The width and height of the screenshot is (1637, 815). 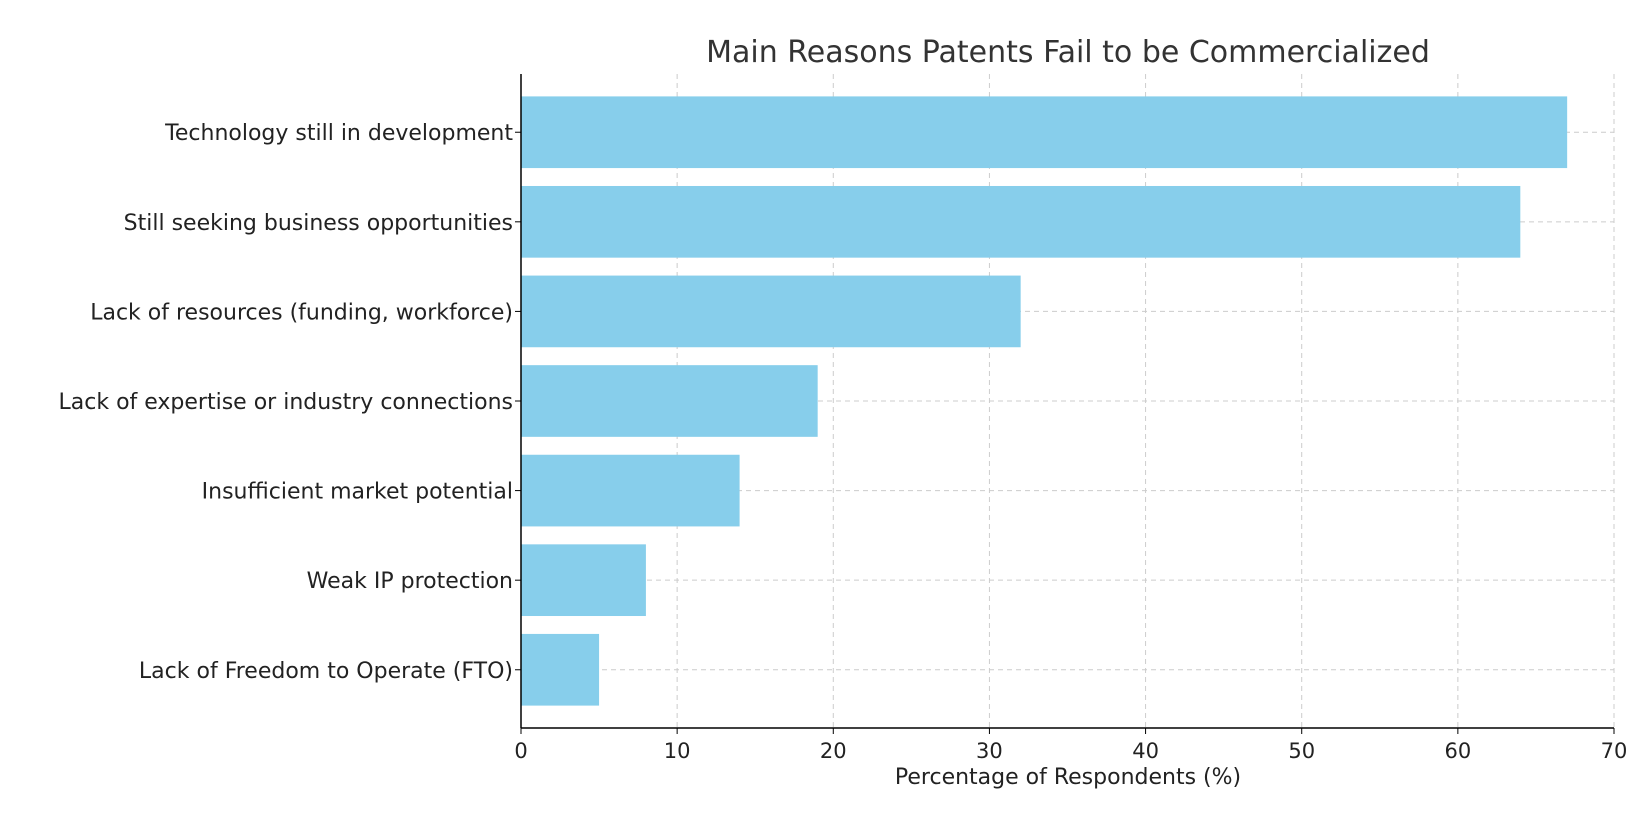 I want to click on x-tick-label: 50, so click(x=1301, y=751).